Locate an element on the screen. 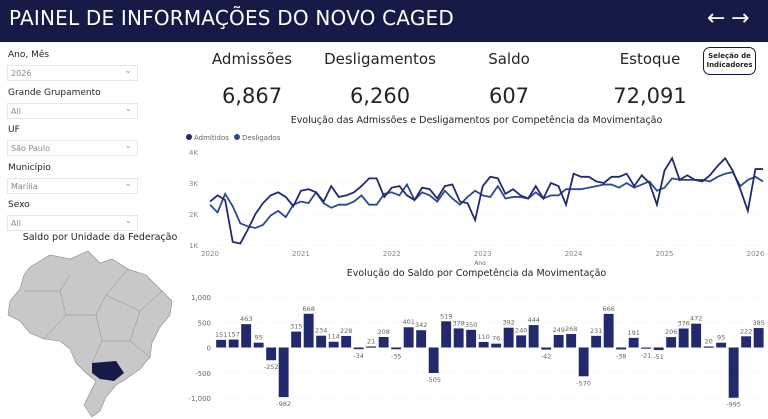 The image size is (768, 419). legend-marker is located at coordinates (189, 137).